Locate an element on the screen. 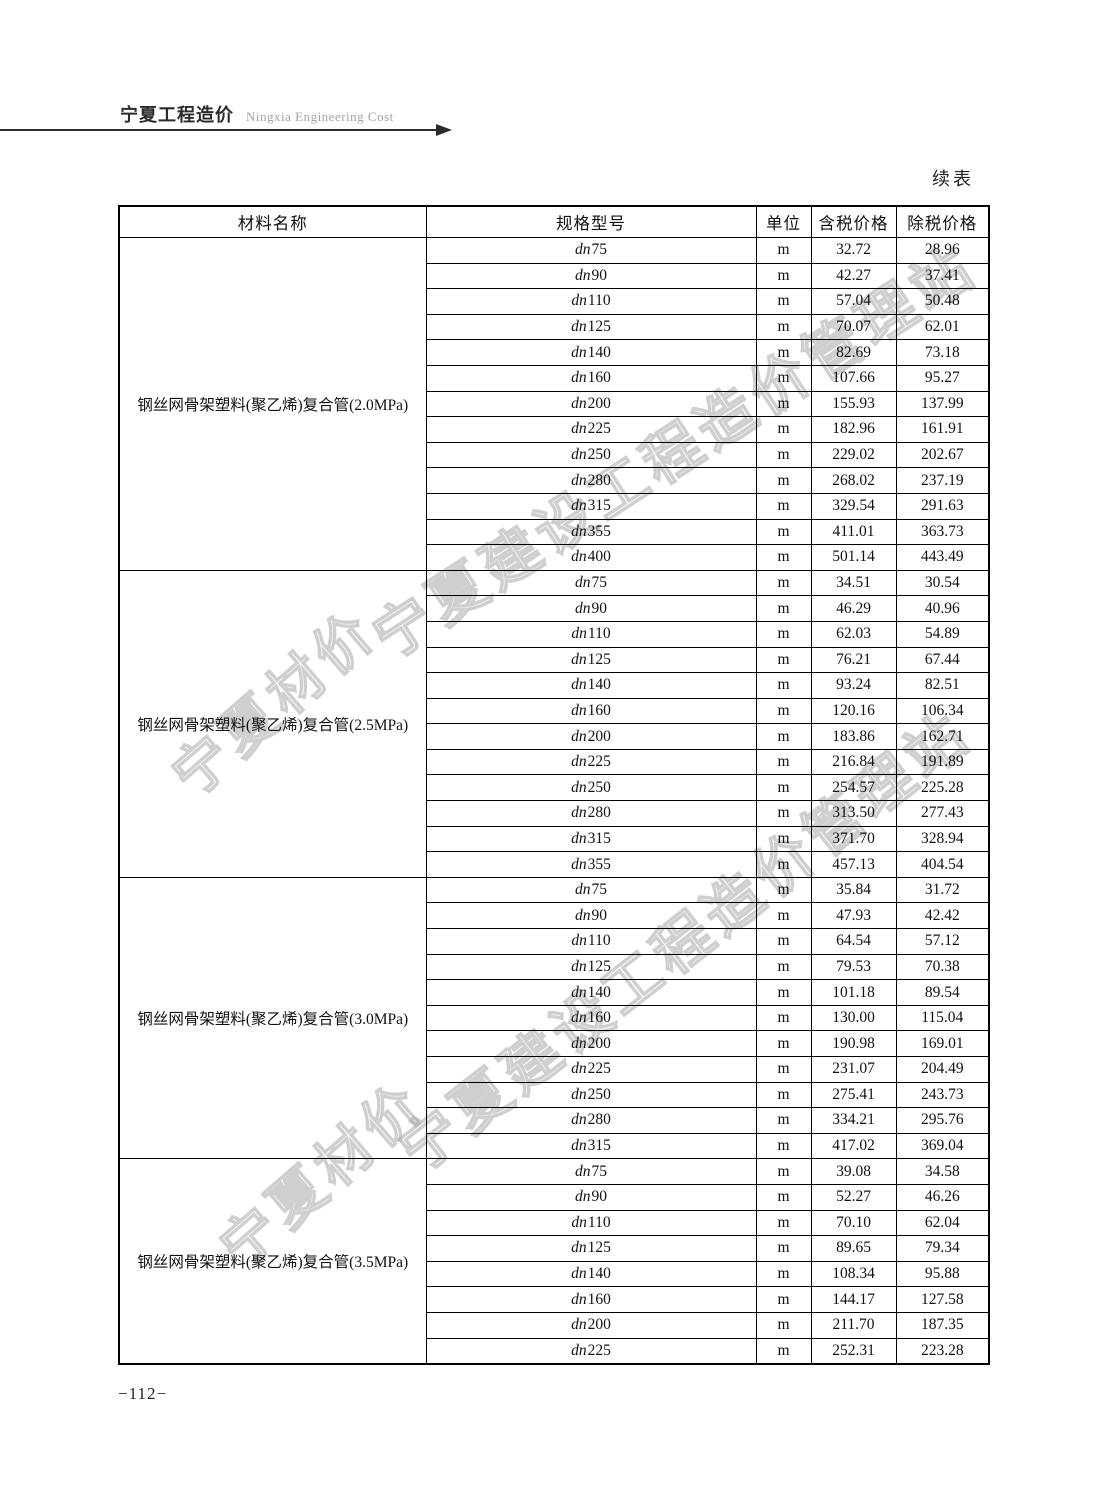  no-tax-price-cell: 40.96 is located at coordinates (942, 608).